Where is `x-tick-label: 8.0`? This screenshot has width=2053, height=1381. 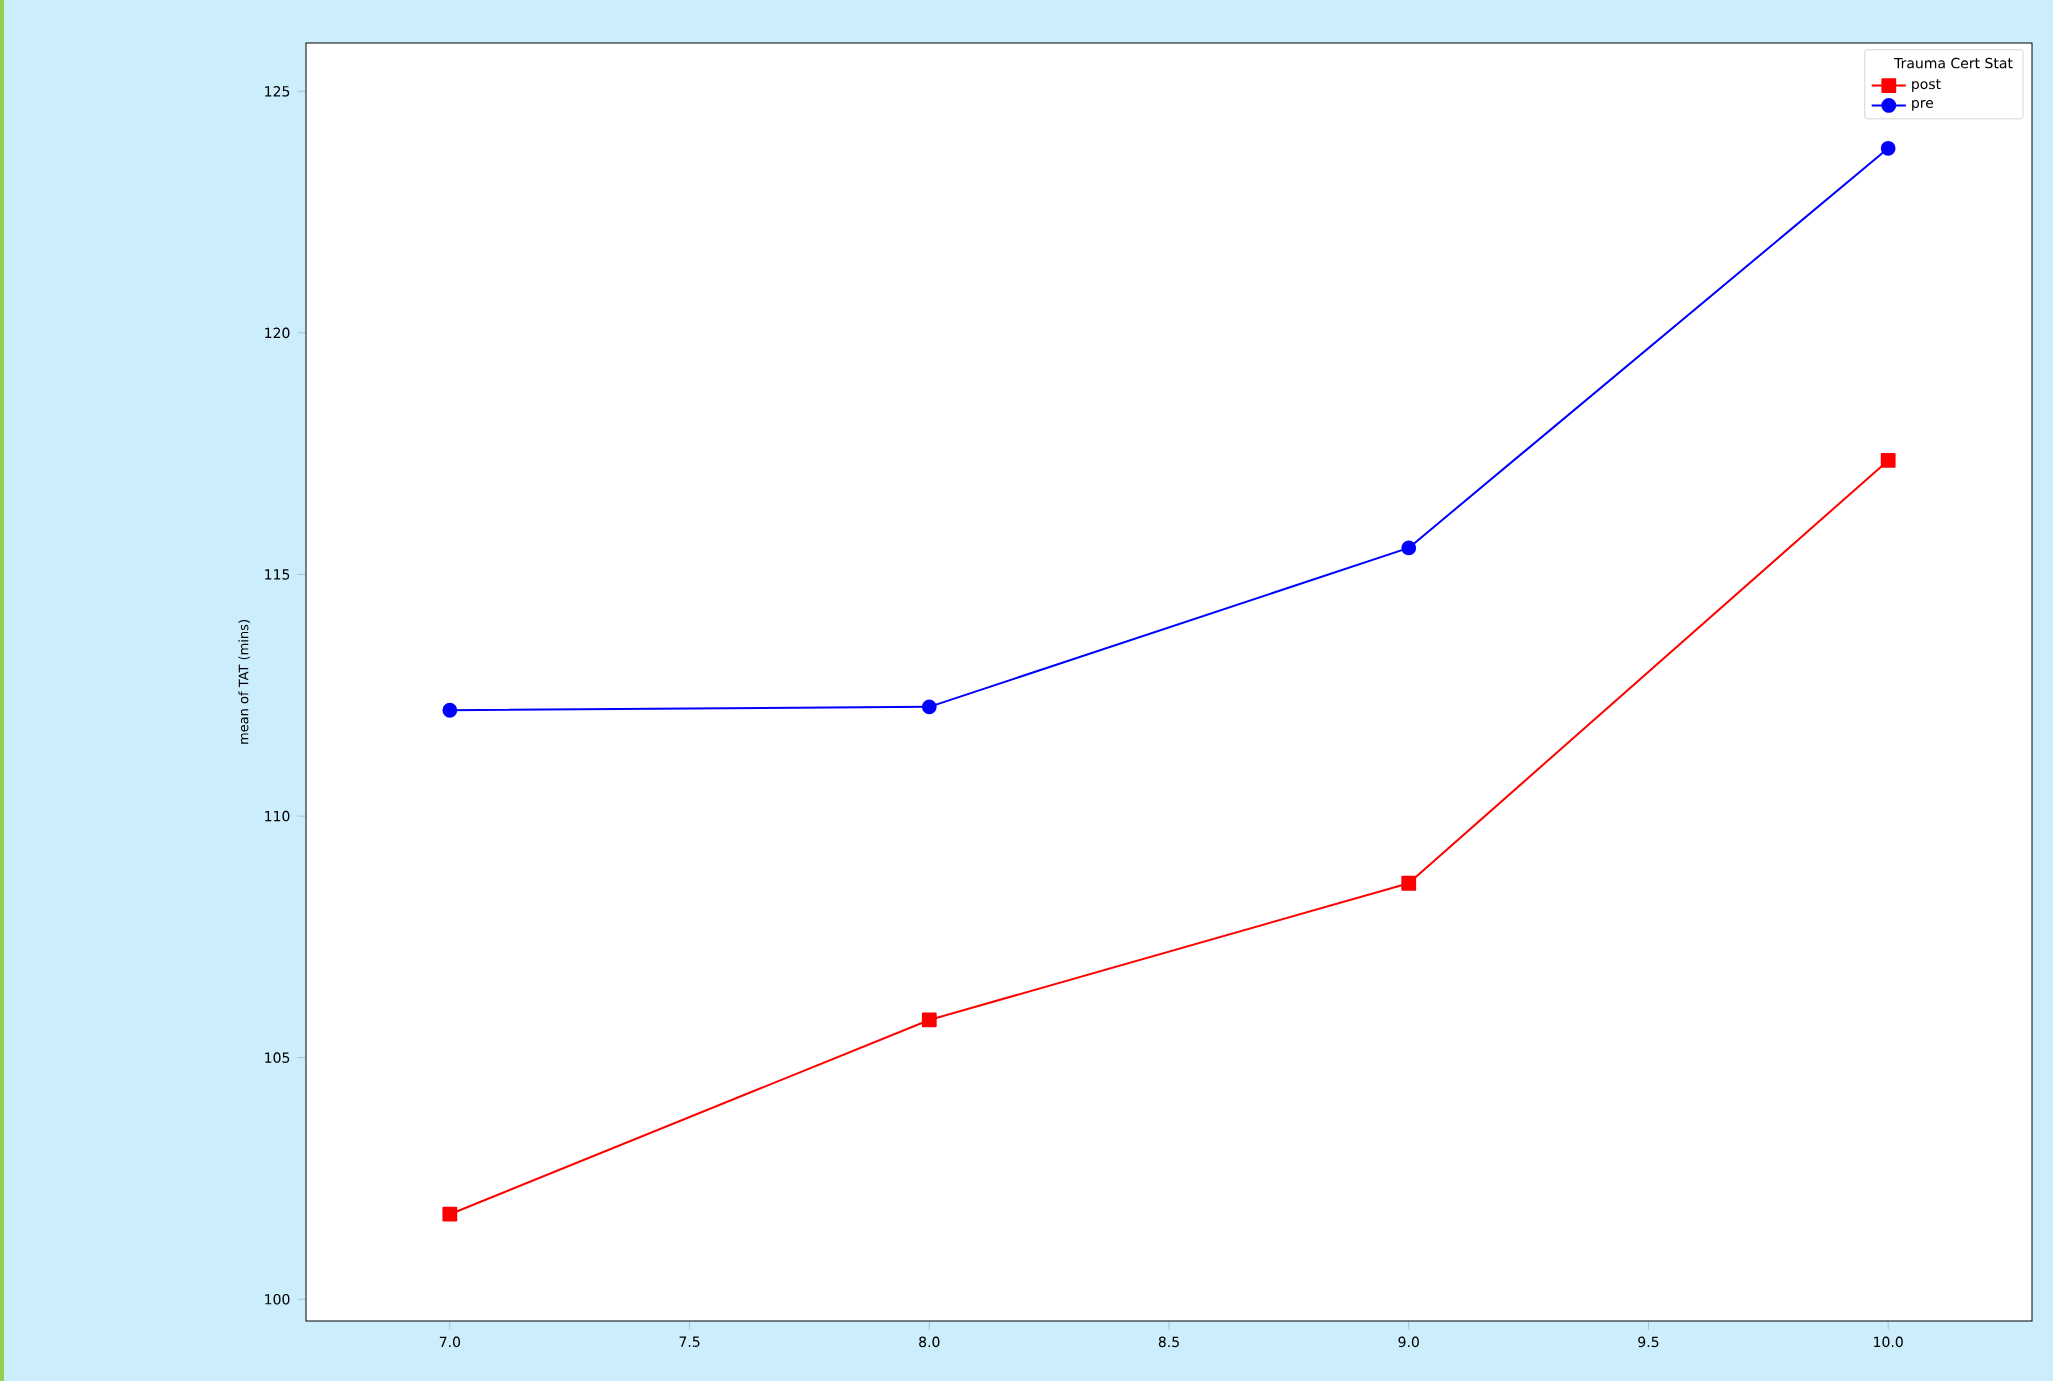 x-tick-label: 8.0 is located at coordinates (929, 1342).